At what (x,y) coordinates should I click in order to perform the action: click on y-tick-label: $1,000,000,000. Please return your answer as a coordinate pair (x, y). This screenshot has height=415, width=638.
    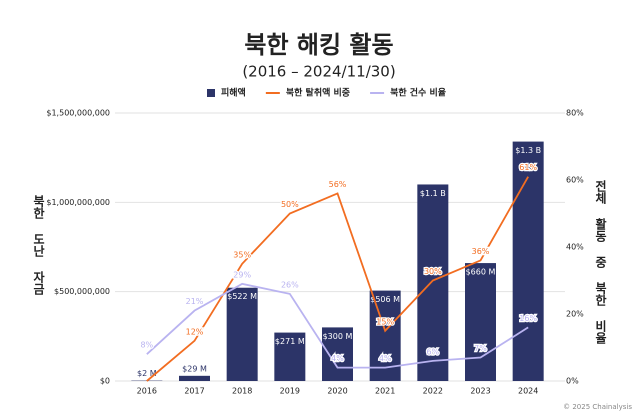
    Looking at the image, I should click on (78, 202).